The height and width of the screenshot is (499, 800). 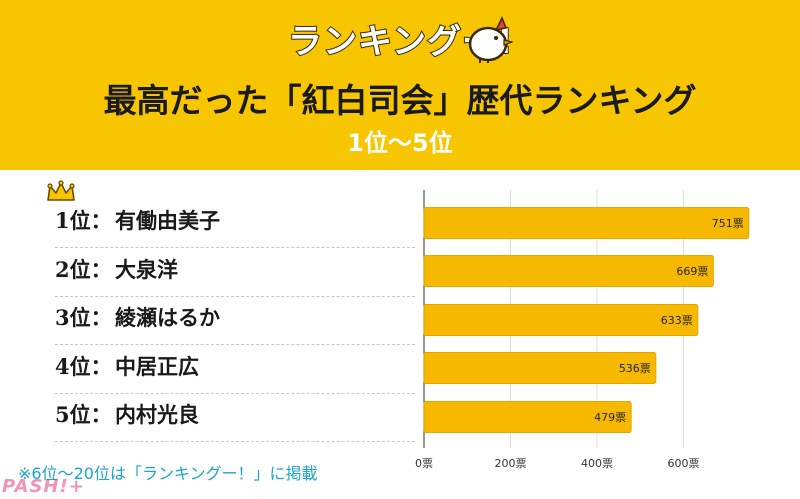 What do you see at coordinates (235, 418) in the screenshot?
I see `ranking-row-5: 5位： 内村光良` at bounding box center [235, 418].